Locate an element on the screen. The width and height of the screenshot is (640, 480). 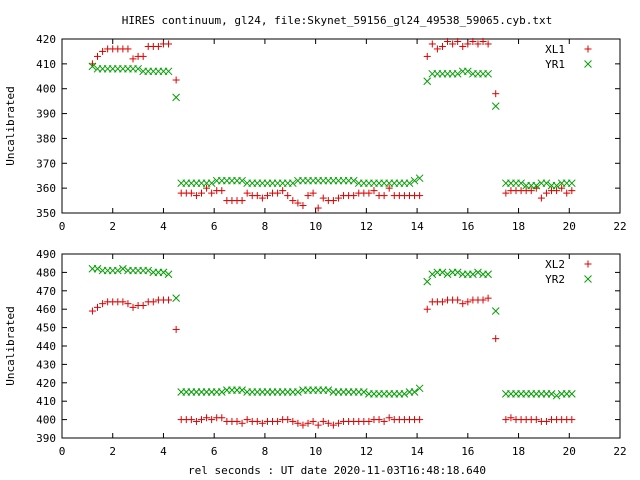
bottom-legend-marker-XL2 is located at coordinates (588, 264).